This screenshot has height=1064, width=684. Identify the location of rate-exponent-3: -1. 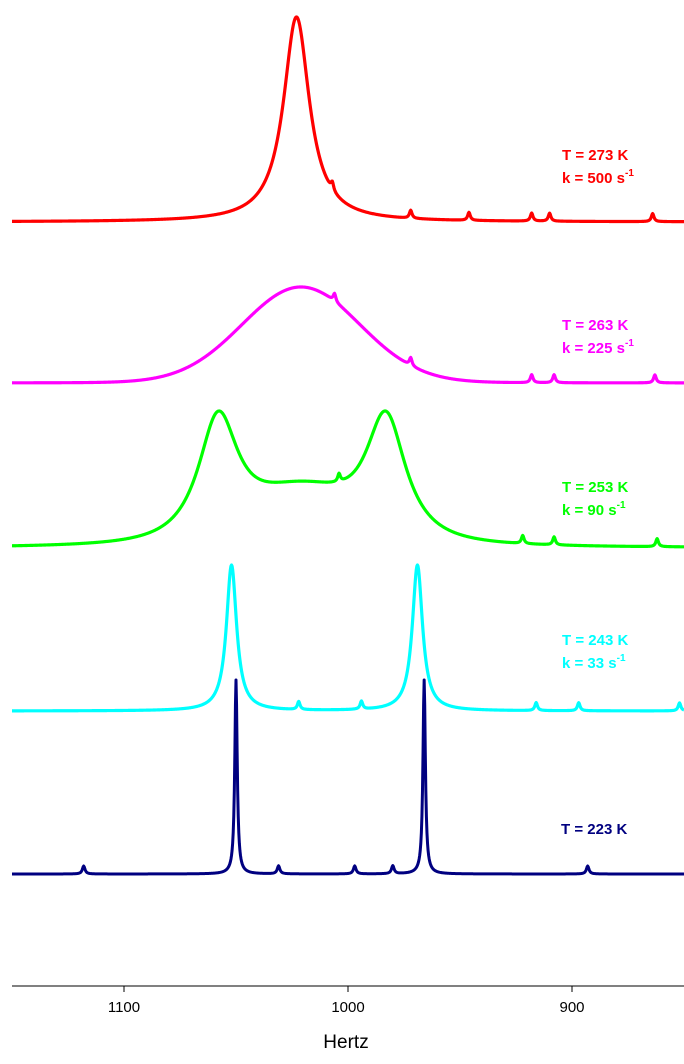
(621, 505).